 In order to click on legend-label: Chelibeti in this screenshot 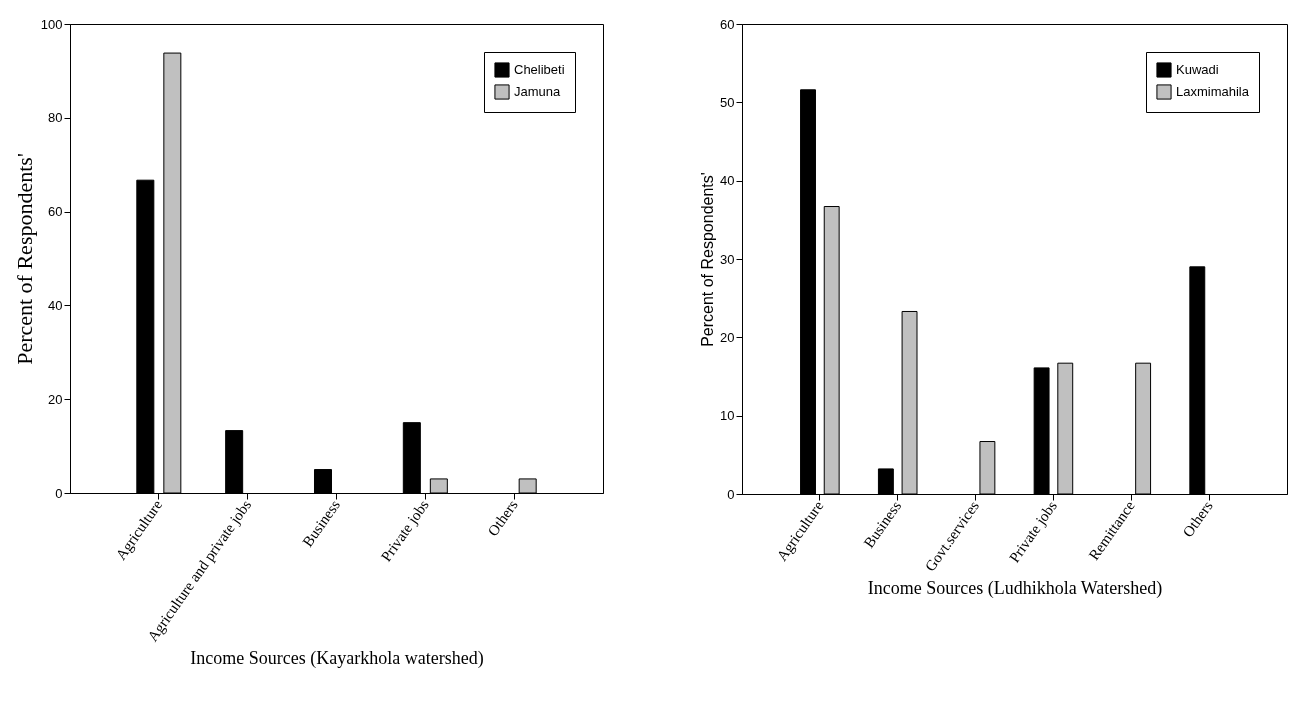, I will do `click(539, 69)`.